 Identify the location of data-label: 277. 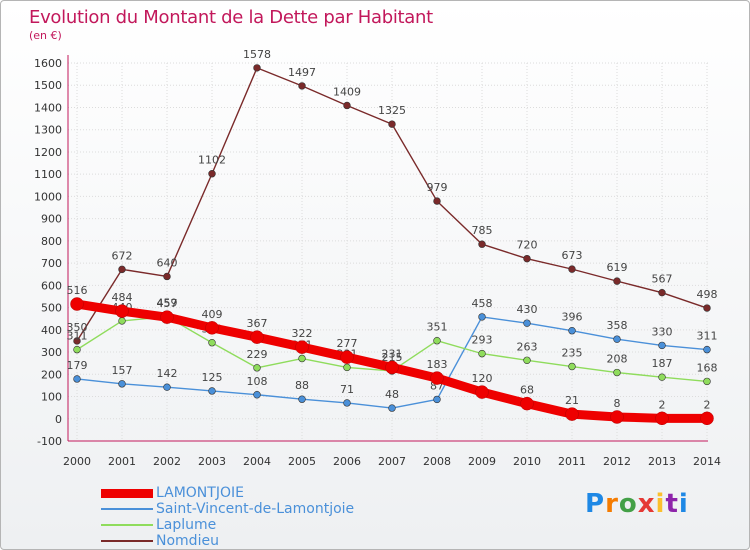
(347, 343).